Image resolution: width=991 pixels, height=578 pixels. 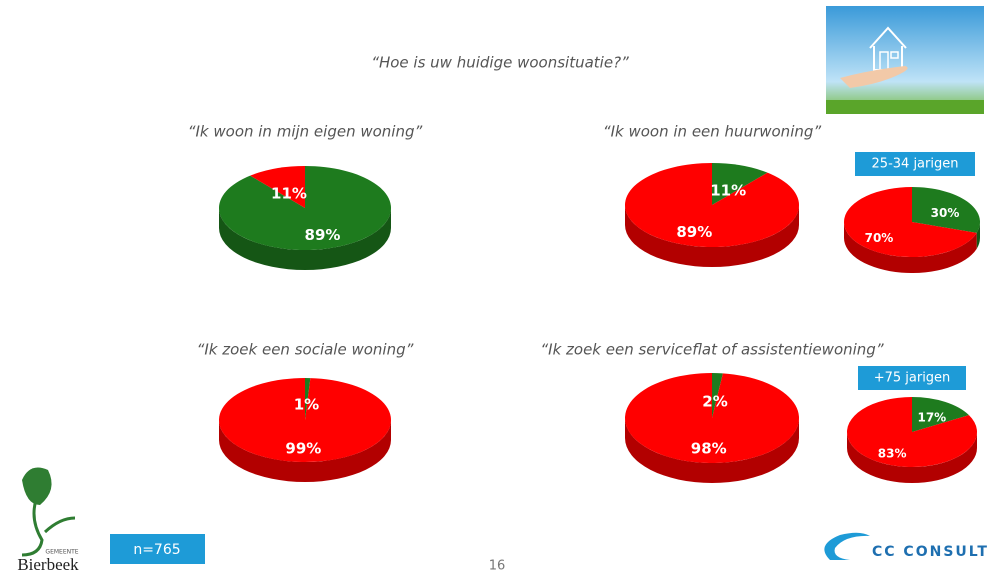 I want to click on value-label: 99%, so click(x=303, y=449).